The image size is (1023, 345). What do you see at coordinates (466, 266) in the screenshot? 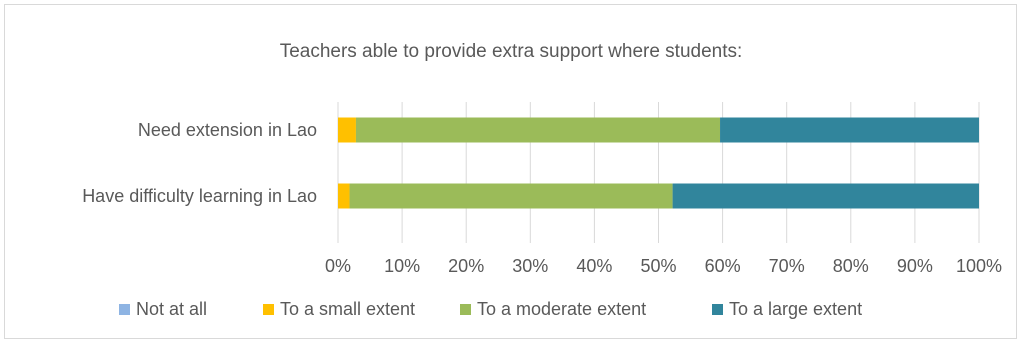
I see `x-tick-label: 20%` at bounding box center [466, 266].